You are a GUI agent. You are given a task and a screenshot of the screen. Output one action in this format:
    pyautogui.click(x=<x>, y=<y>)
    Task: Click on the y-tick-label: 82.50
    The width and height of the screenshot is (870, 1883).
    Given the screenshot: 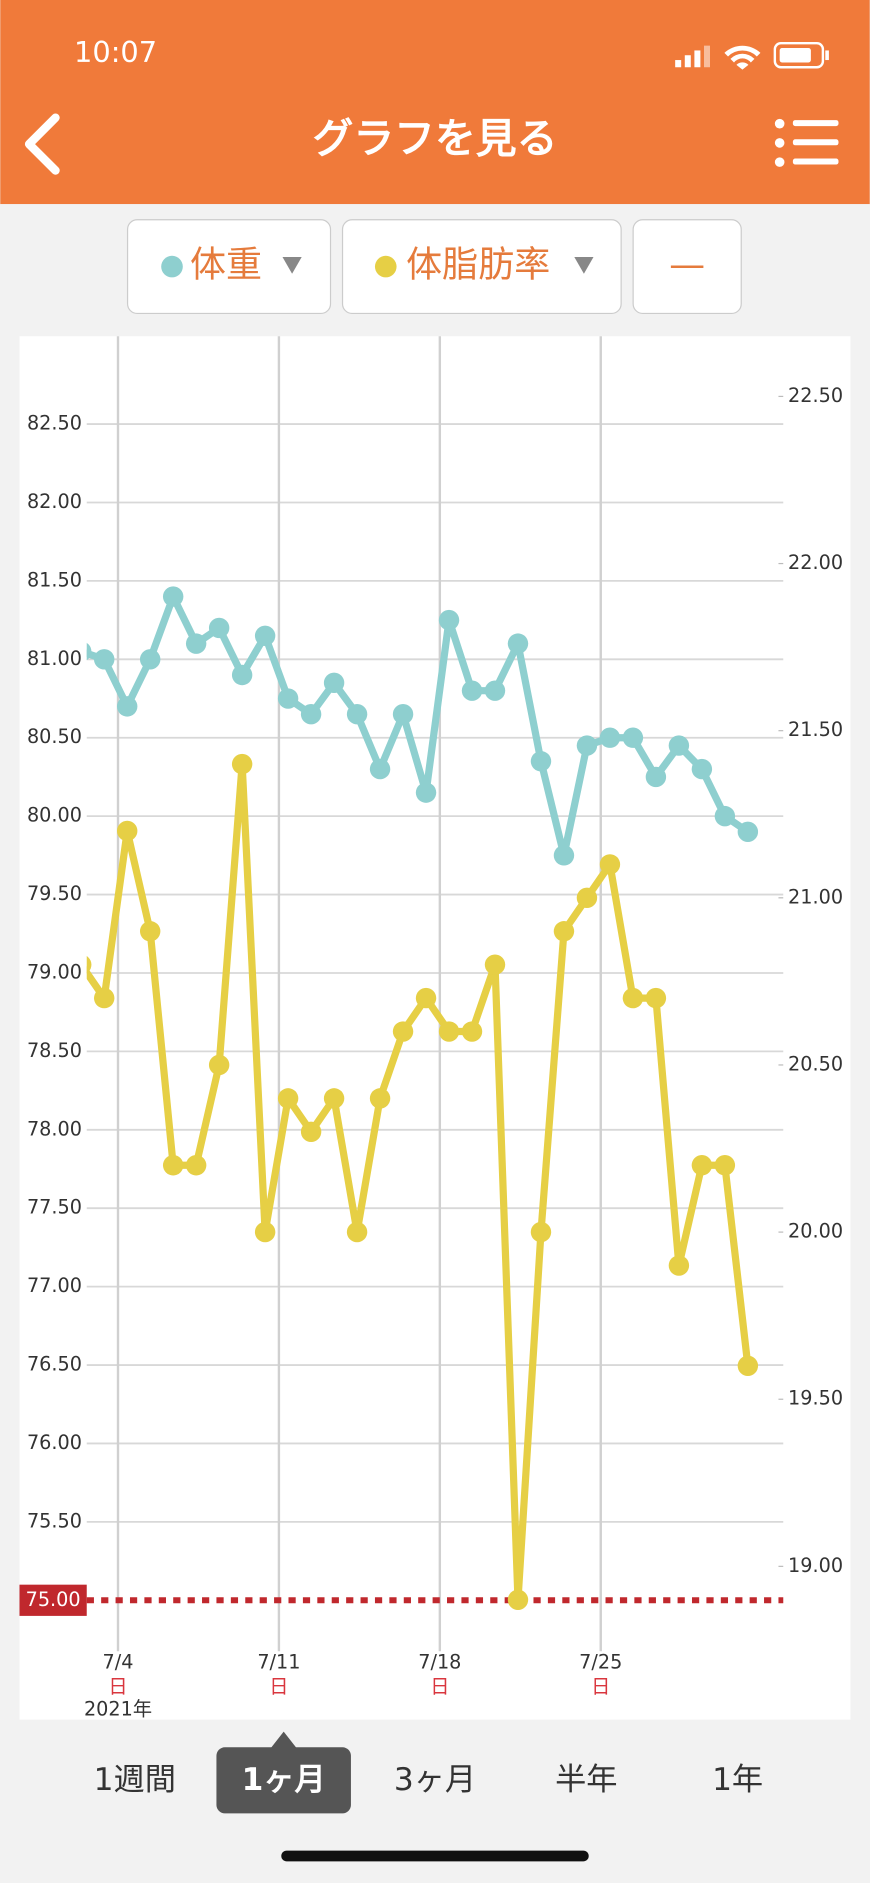 What is the action you would take?
    pyautogui.click(x=54, y=423)
    